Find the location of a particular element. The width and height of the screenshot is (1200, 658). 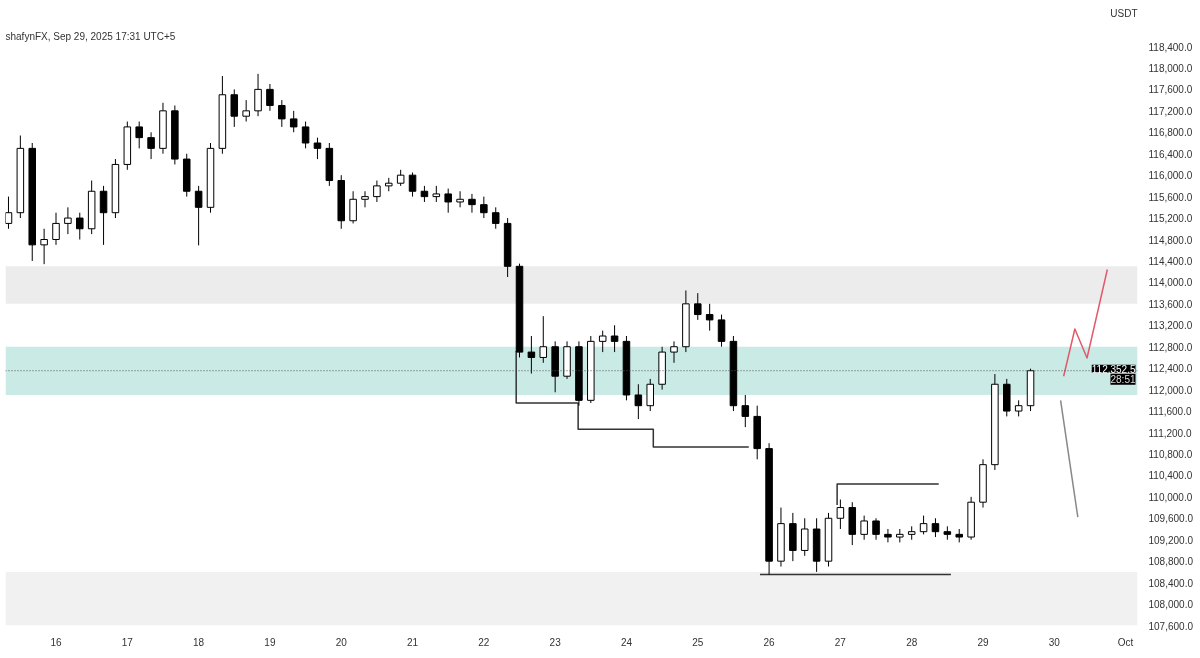

y-tick-label: 109,600.0 is located at coordinates (1171, 519).